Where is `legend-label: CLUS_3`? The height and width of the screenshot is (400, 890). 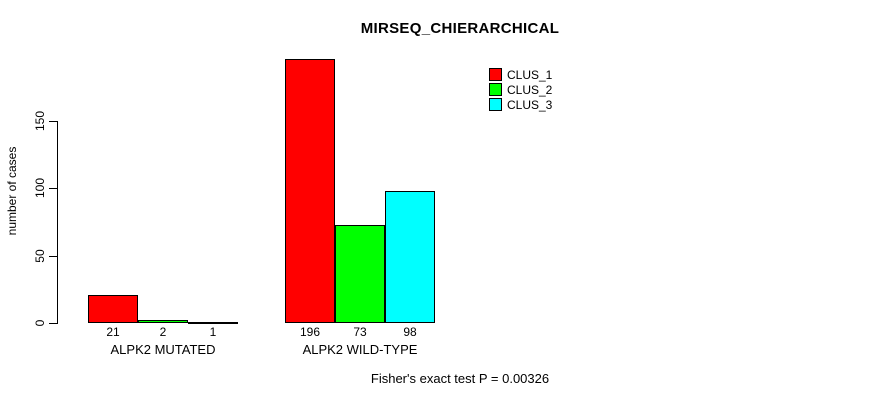
legend-label: CLUS_3 is located at coordinates (530, 104).